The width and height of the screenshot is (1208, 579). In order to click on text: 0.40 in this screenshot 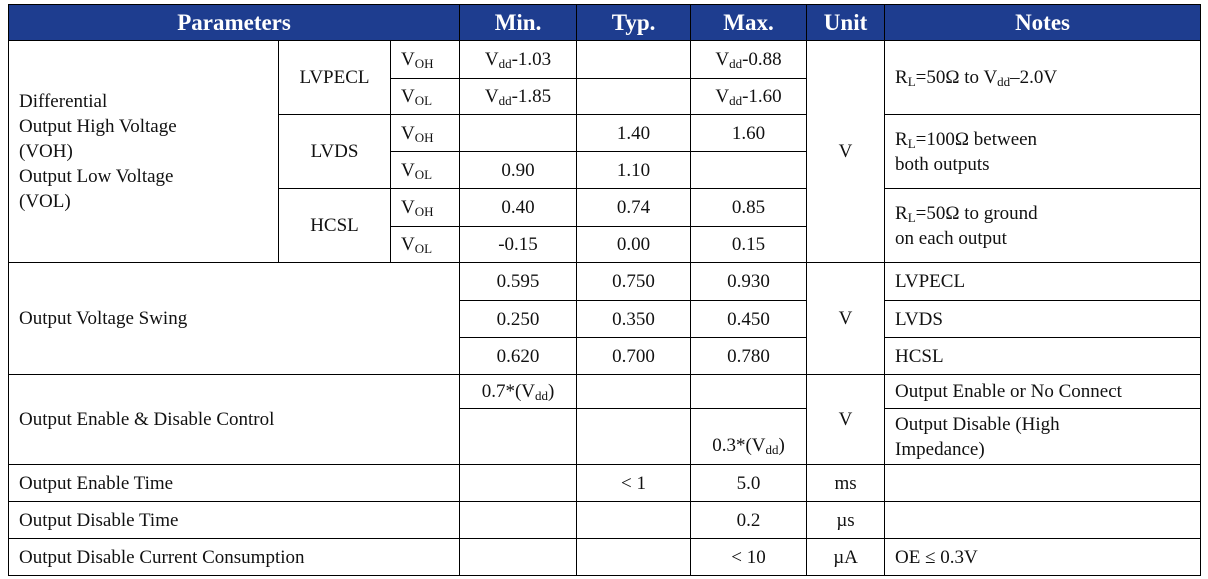, I will do `click(518, 207)`.